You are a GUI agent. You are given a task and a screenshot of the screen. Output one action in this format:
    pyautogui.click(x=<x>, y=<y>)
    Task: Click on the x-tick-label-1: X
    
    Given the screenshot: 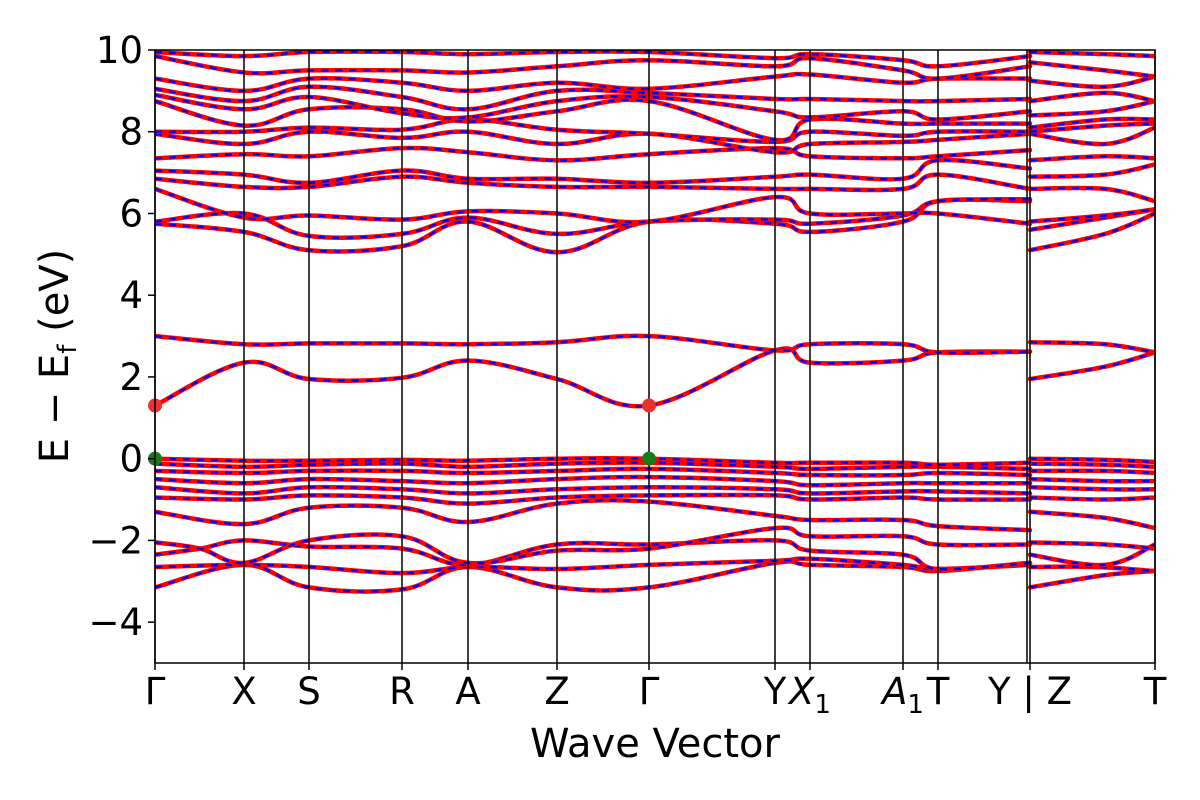 What is the action you would take?
    pyautogui.click(x=243, y=691)
    